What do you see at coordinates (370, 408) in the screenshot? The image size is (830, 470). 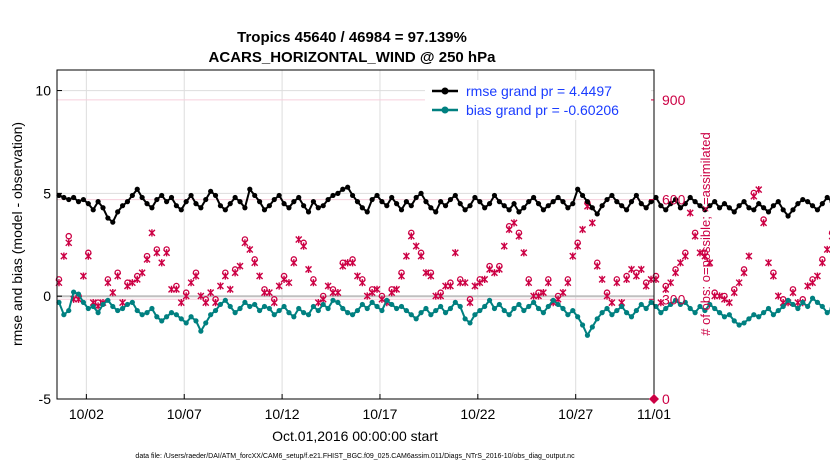 I see `x-axis-ticks: 10/02 10/07 10/12 10/17 10/22 10/27 11/01` at bounding box center [370, 408].